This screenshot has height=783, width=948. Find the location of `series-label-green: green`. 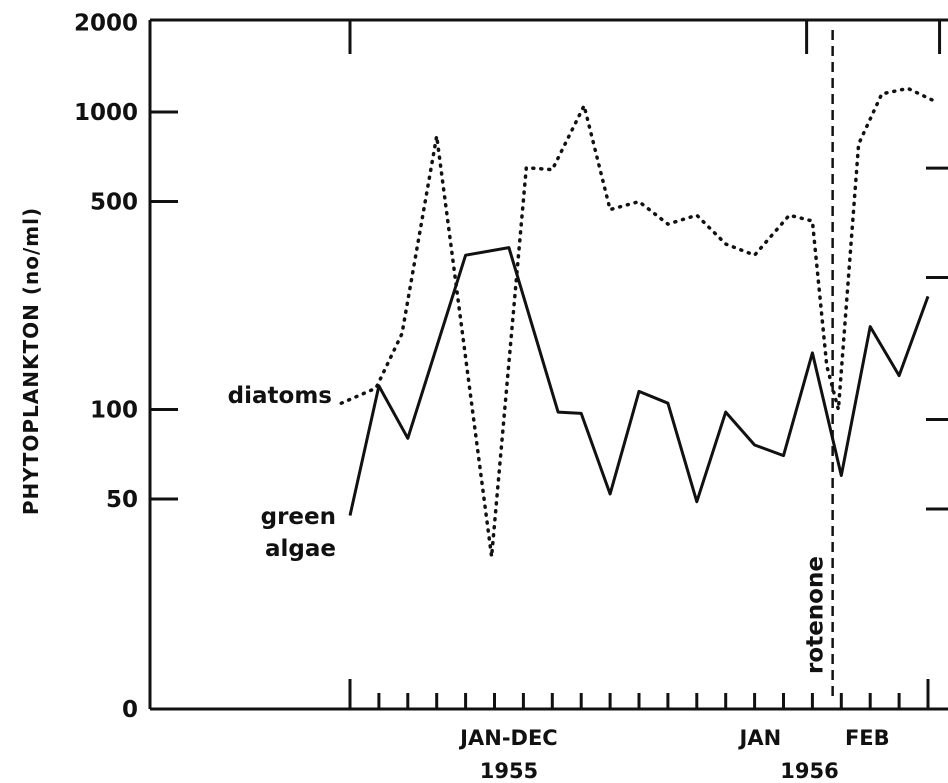

series-label-green: green is located at coordinates (298, 517).